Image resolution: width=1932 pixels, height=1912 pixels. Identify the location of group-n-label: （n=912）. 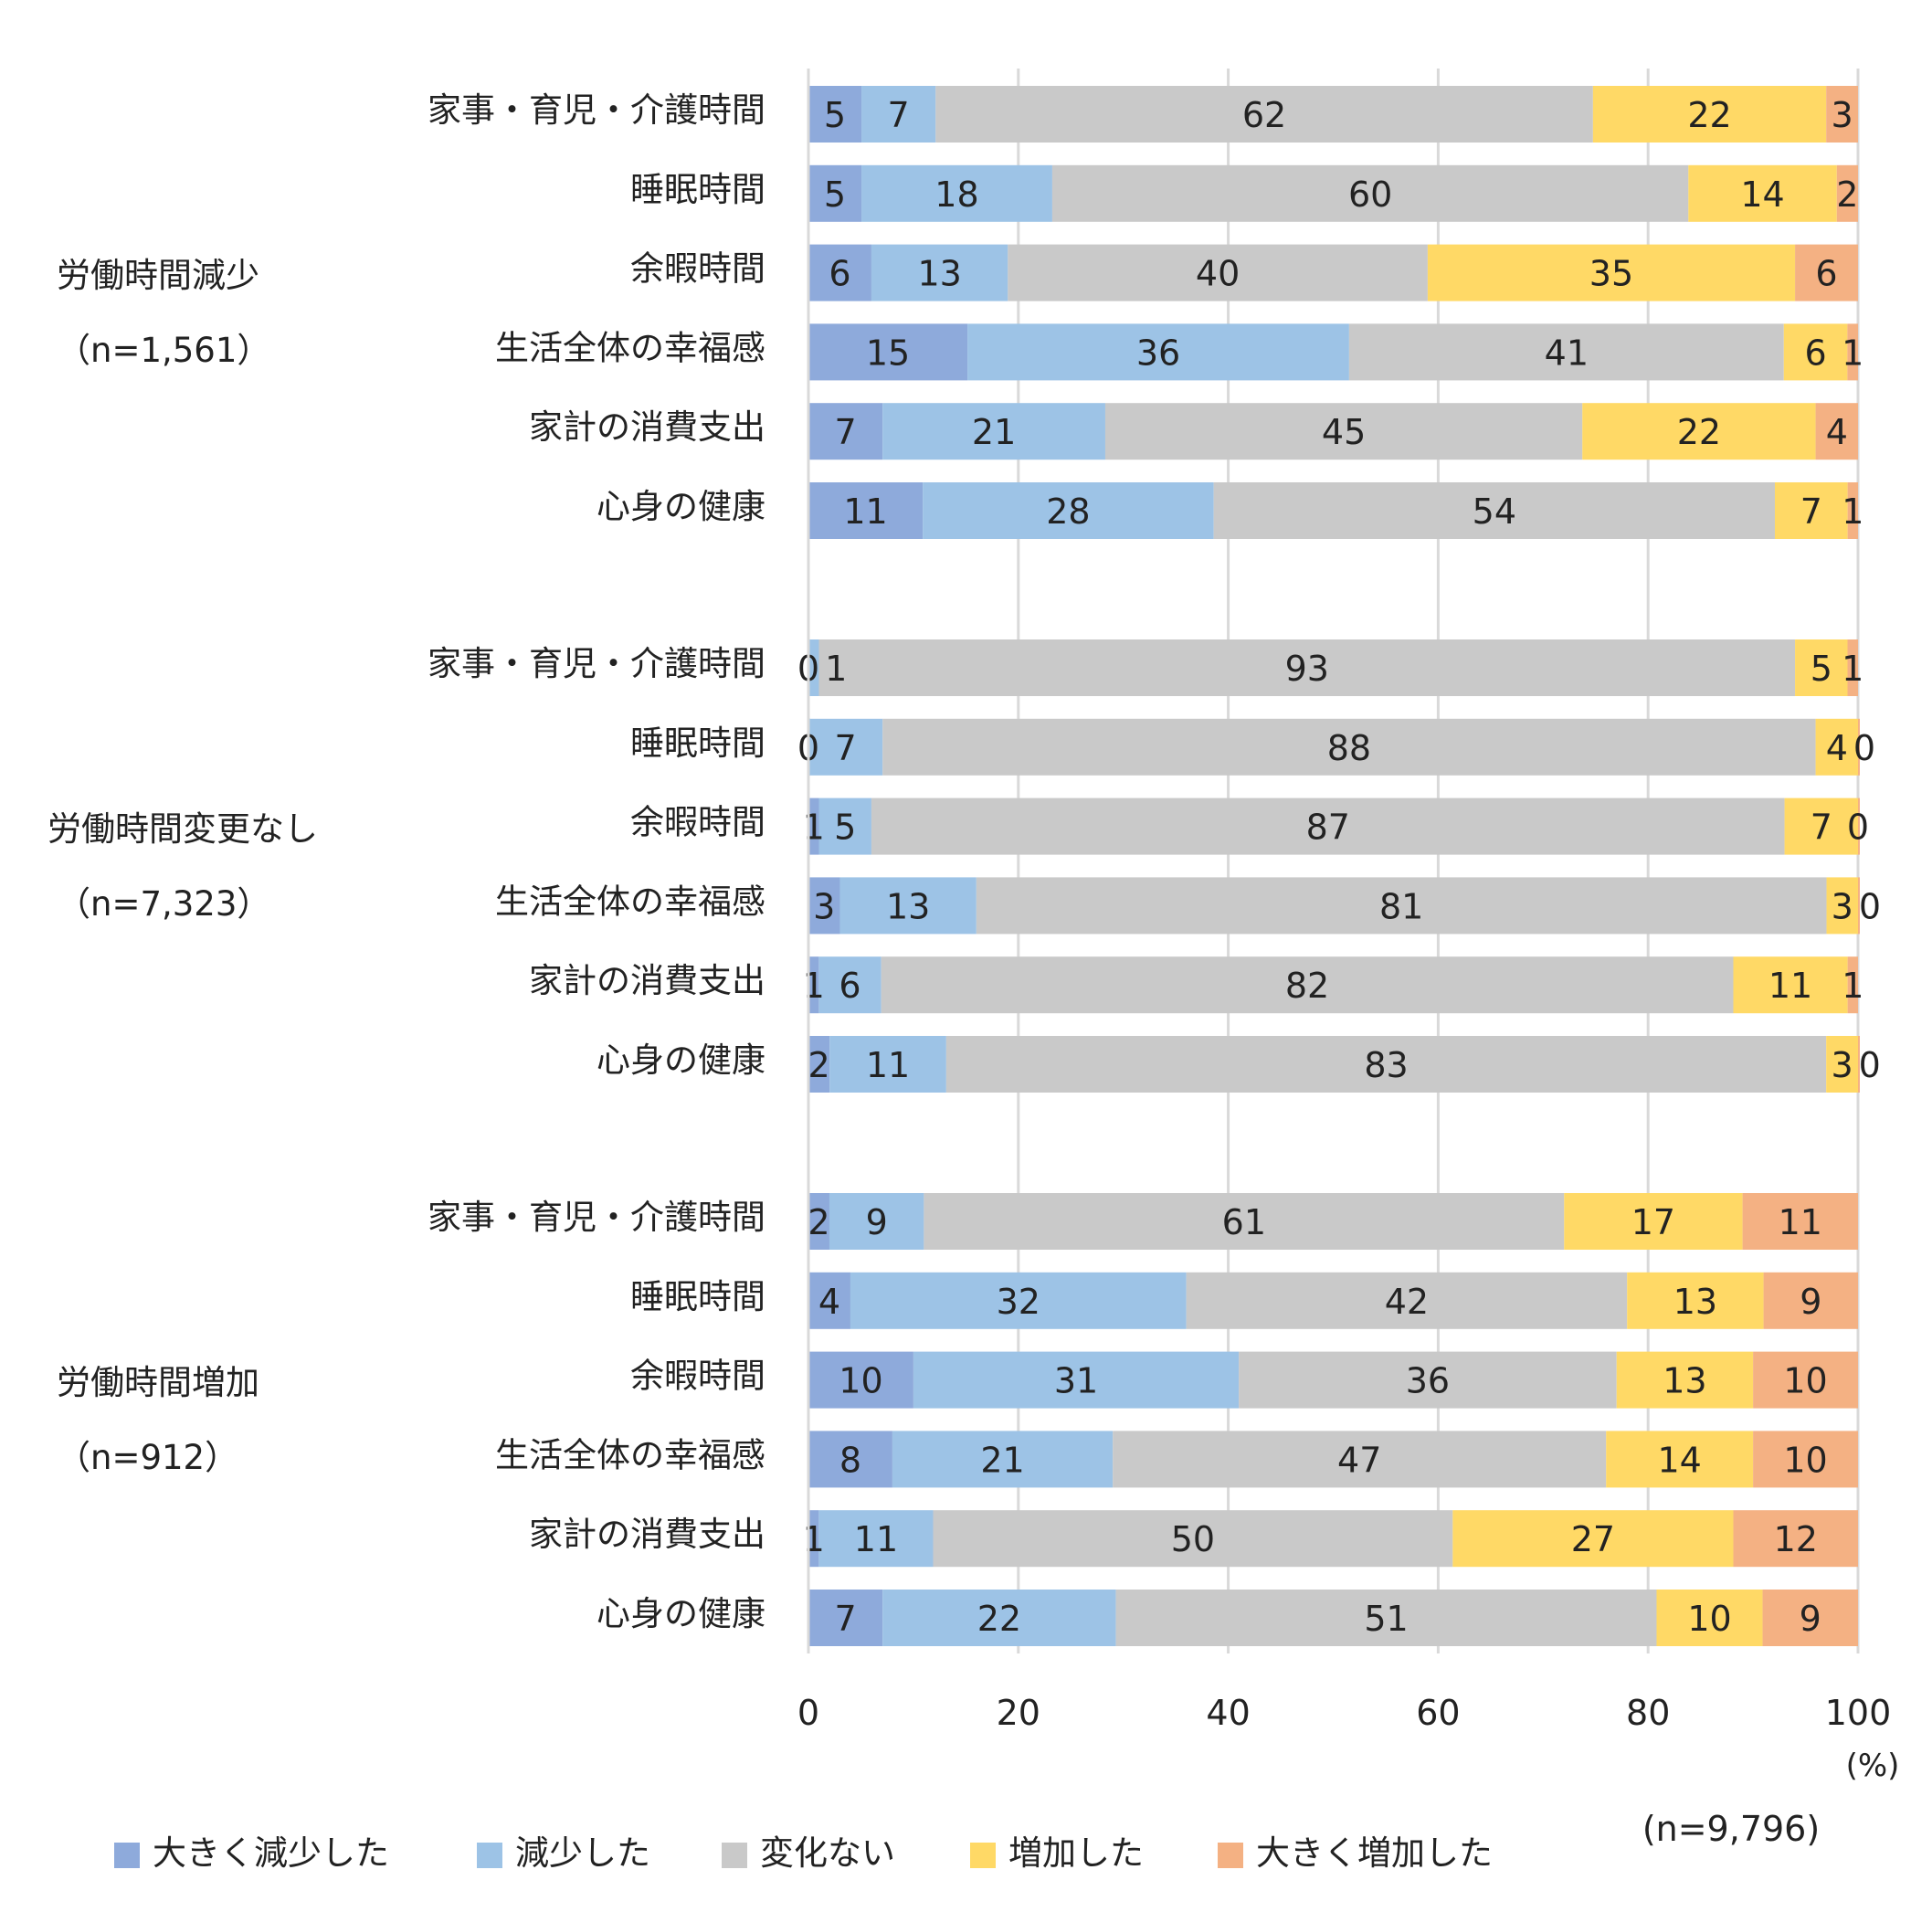
(148, 1458).